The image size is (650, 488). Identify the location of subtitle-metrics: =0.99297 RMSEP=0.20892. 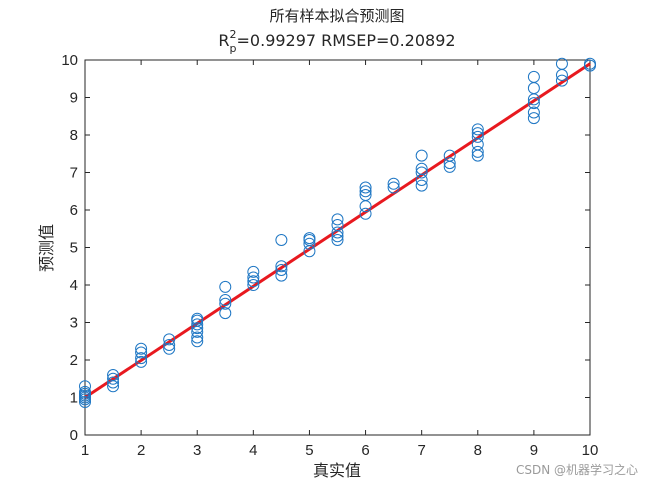
(346, 40).